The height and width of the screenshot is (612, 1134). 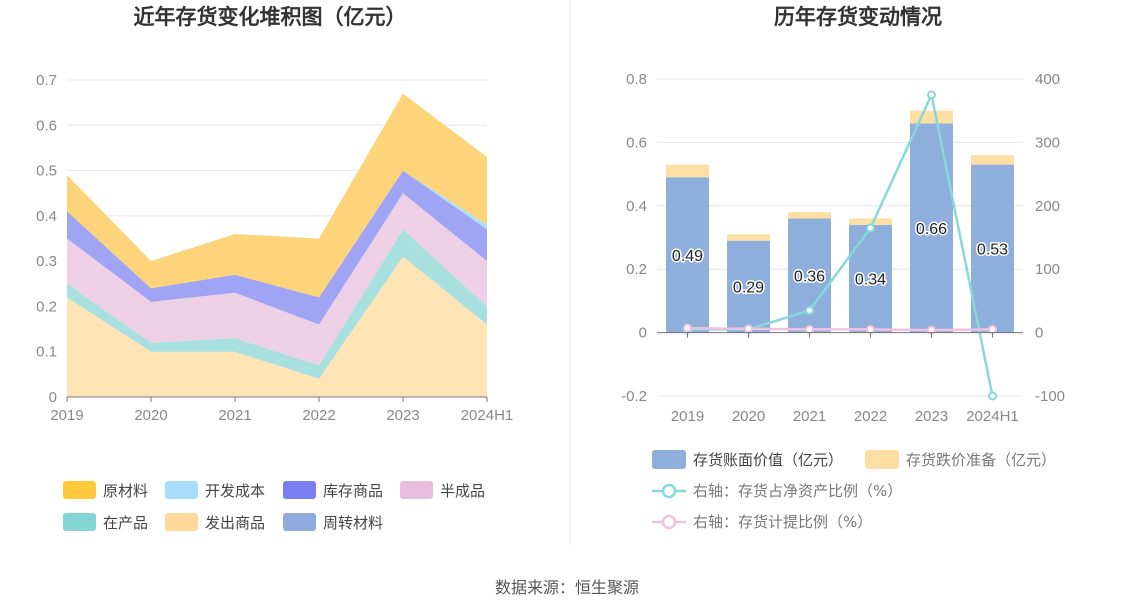 I want to click on legend-label: 库存商品, so click(x=353, y=491).